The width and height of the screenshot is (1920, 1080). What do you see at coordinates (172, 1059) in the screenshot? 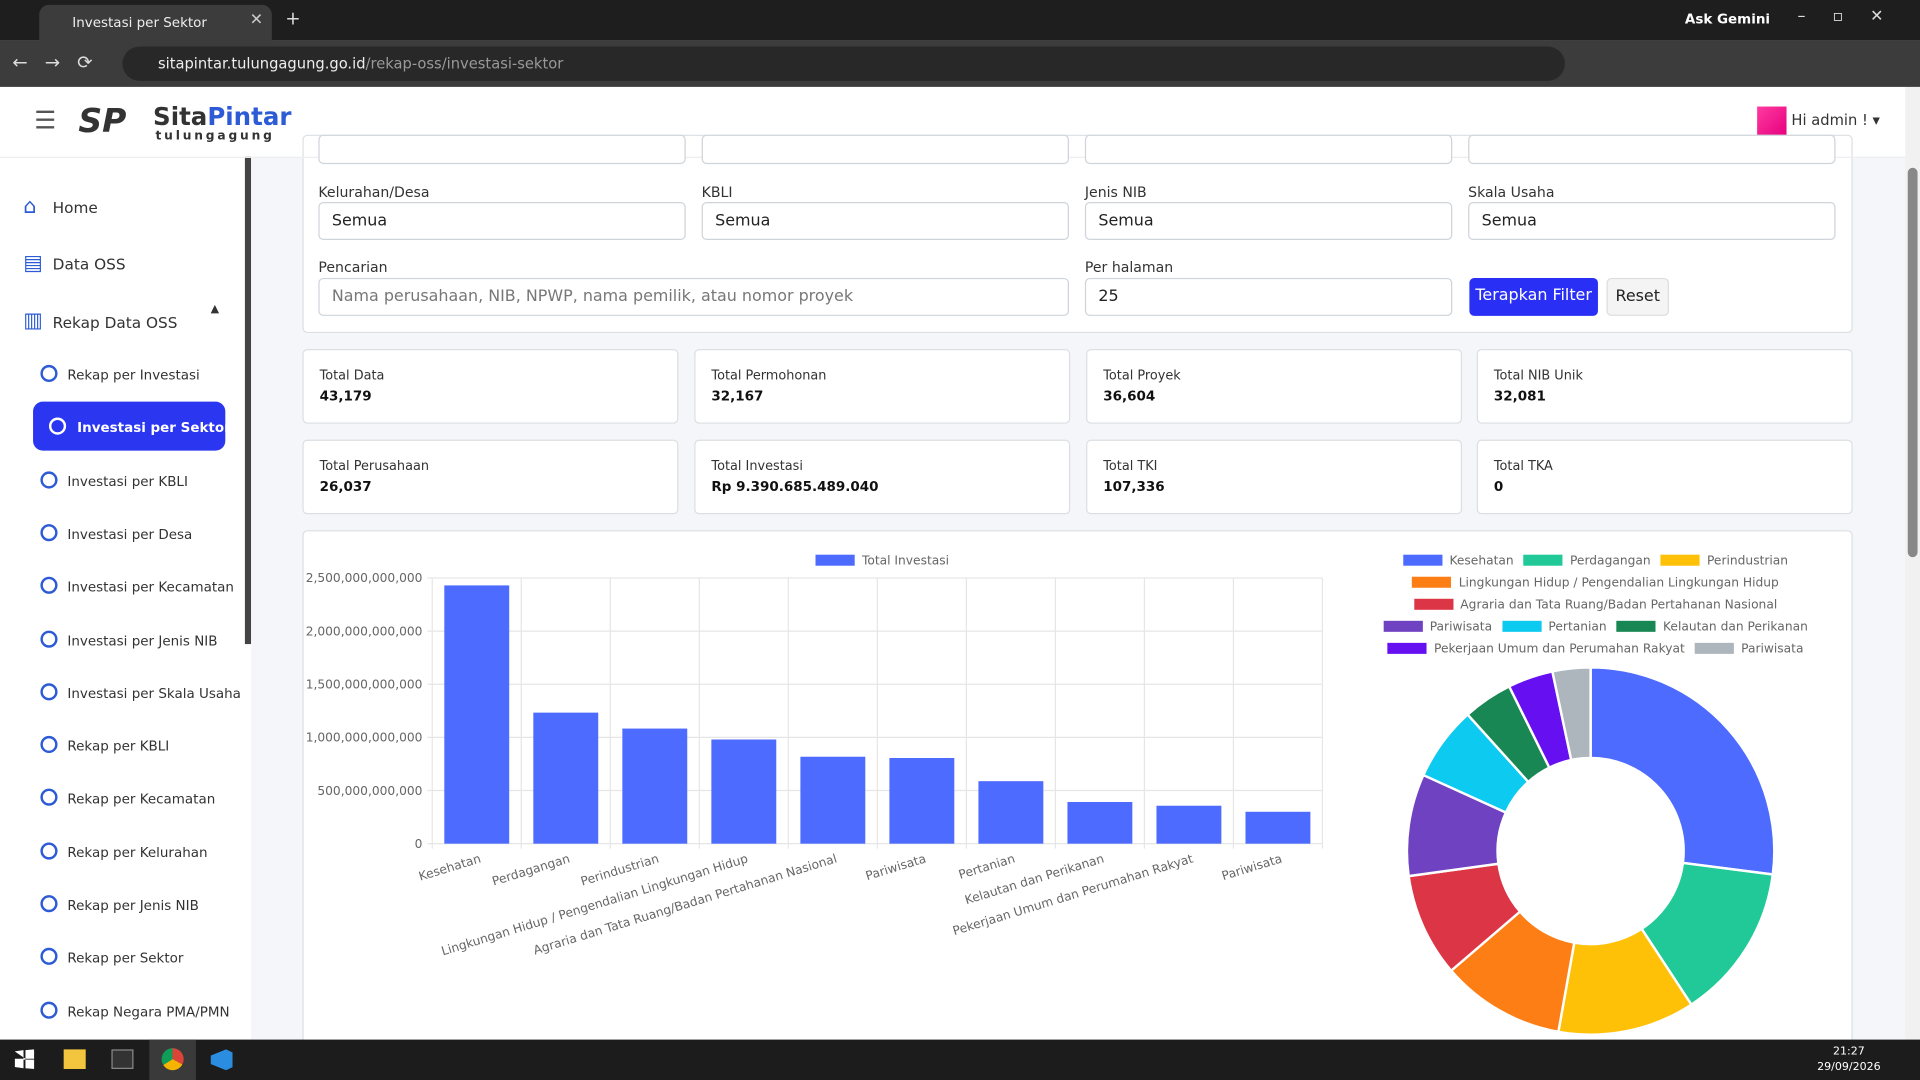
I see `app-chrome` at bounding box center [172, 1059].